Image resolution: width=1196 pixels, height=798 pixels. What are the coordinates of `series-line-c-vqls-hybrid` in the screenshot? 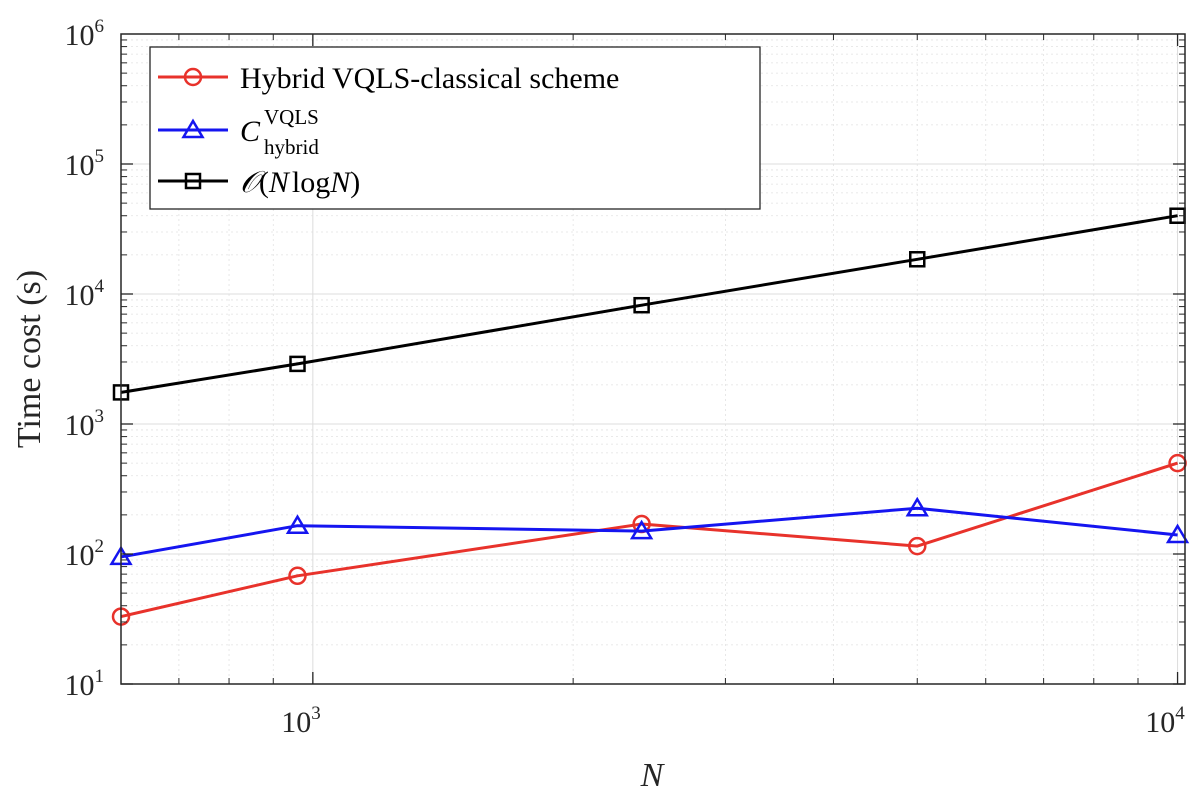 It's located at (649, 532).